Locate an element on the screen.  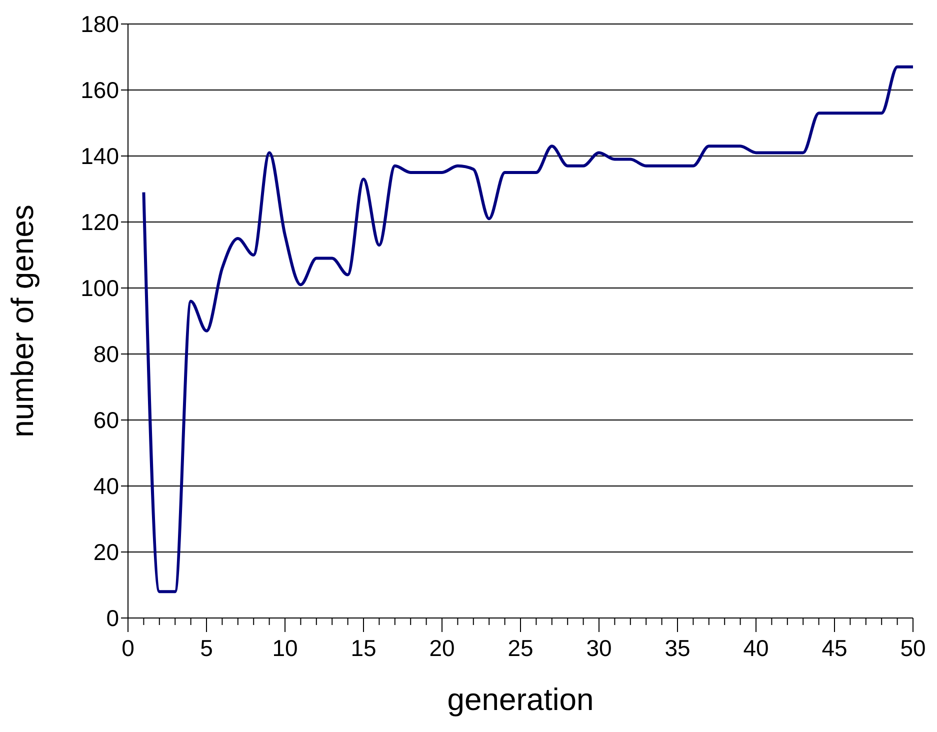
x-tick-label: 5 is located at coordinates (206, 648).